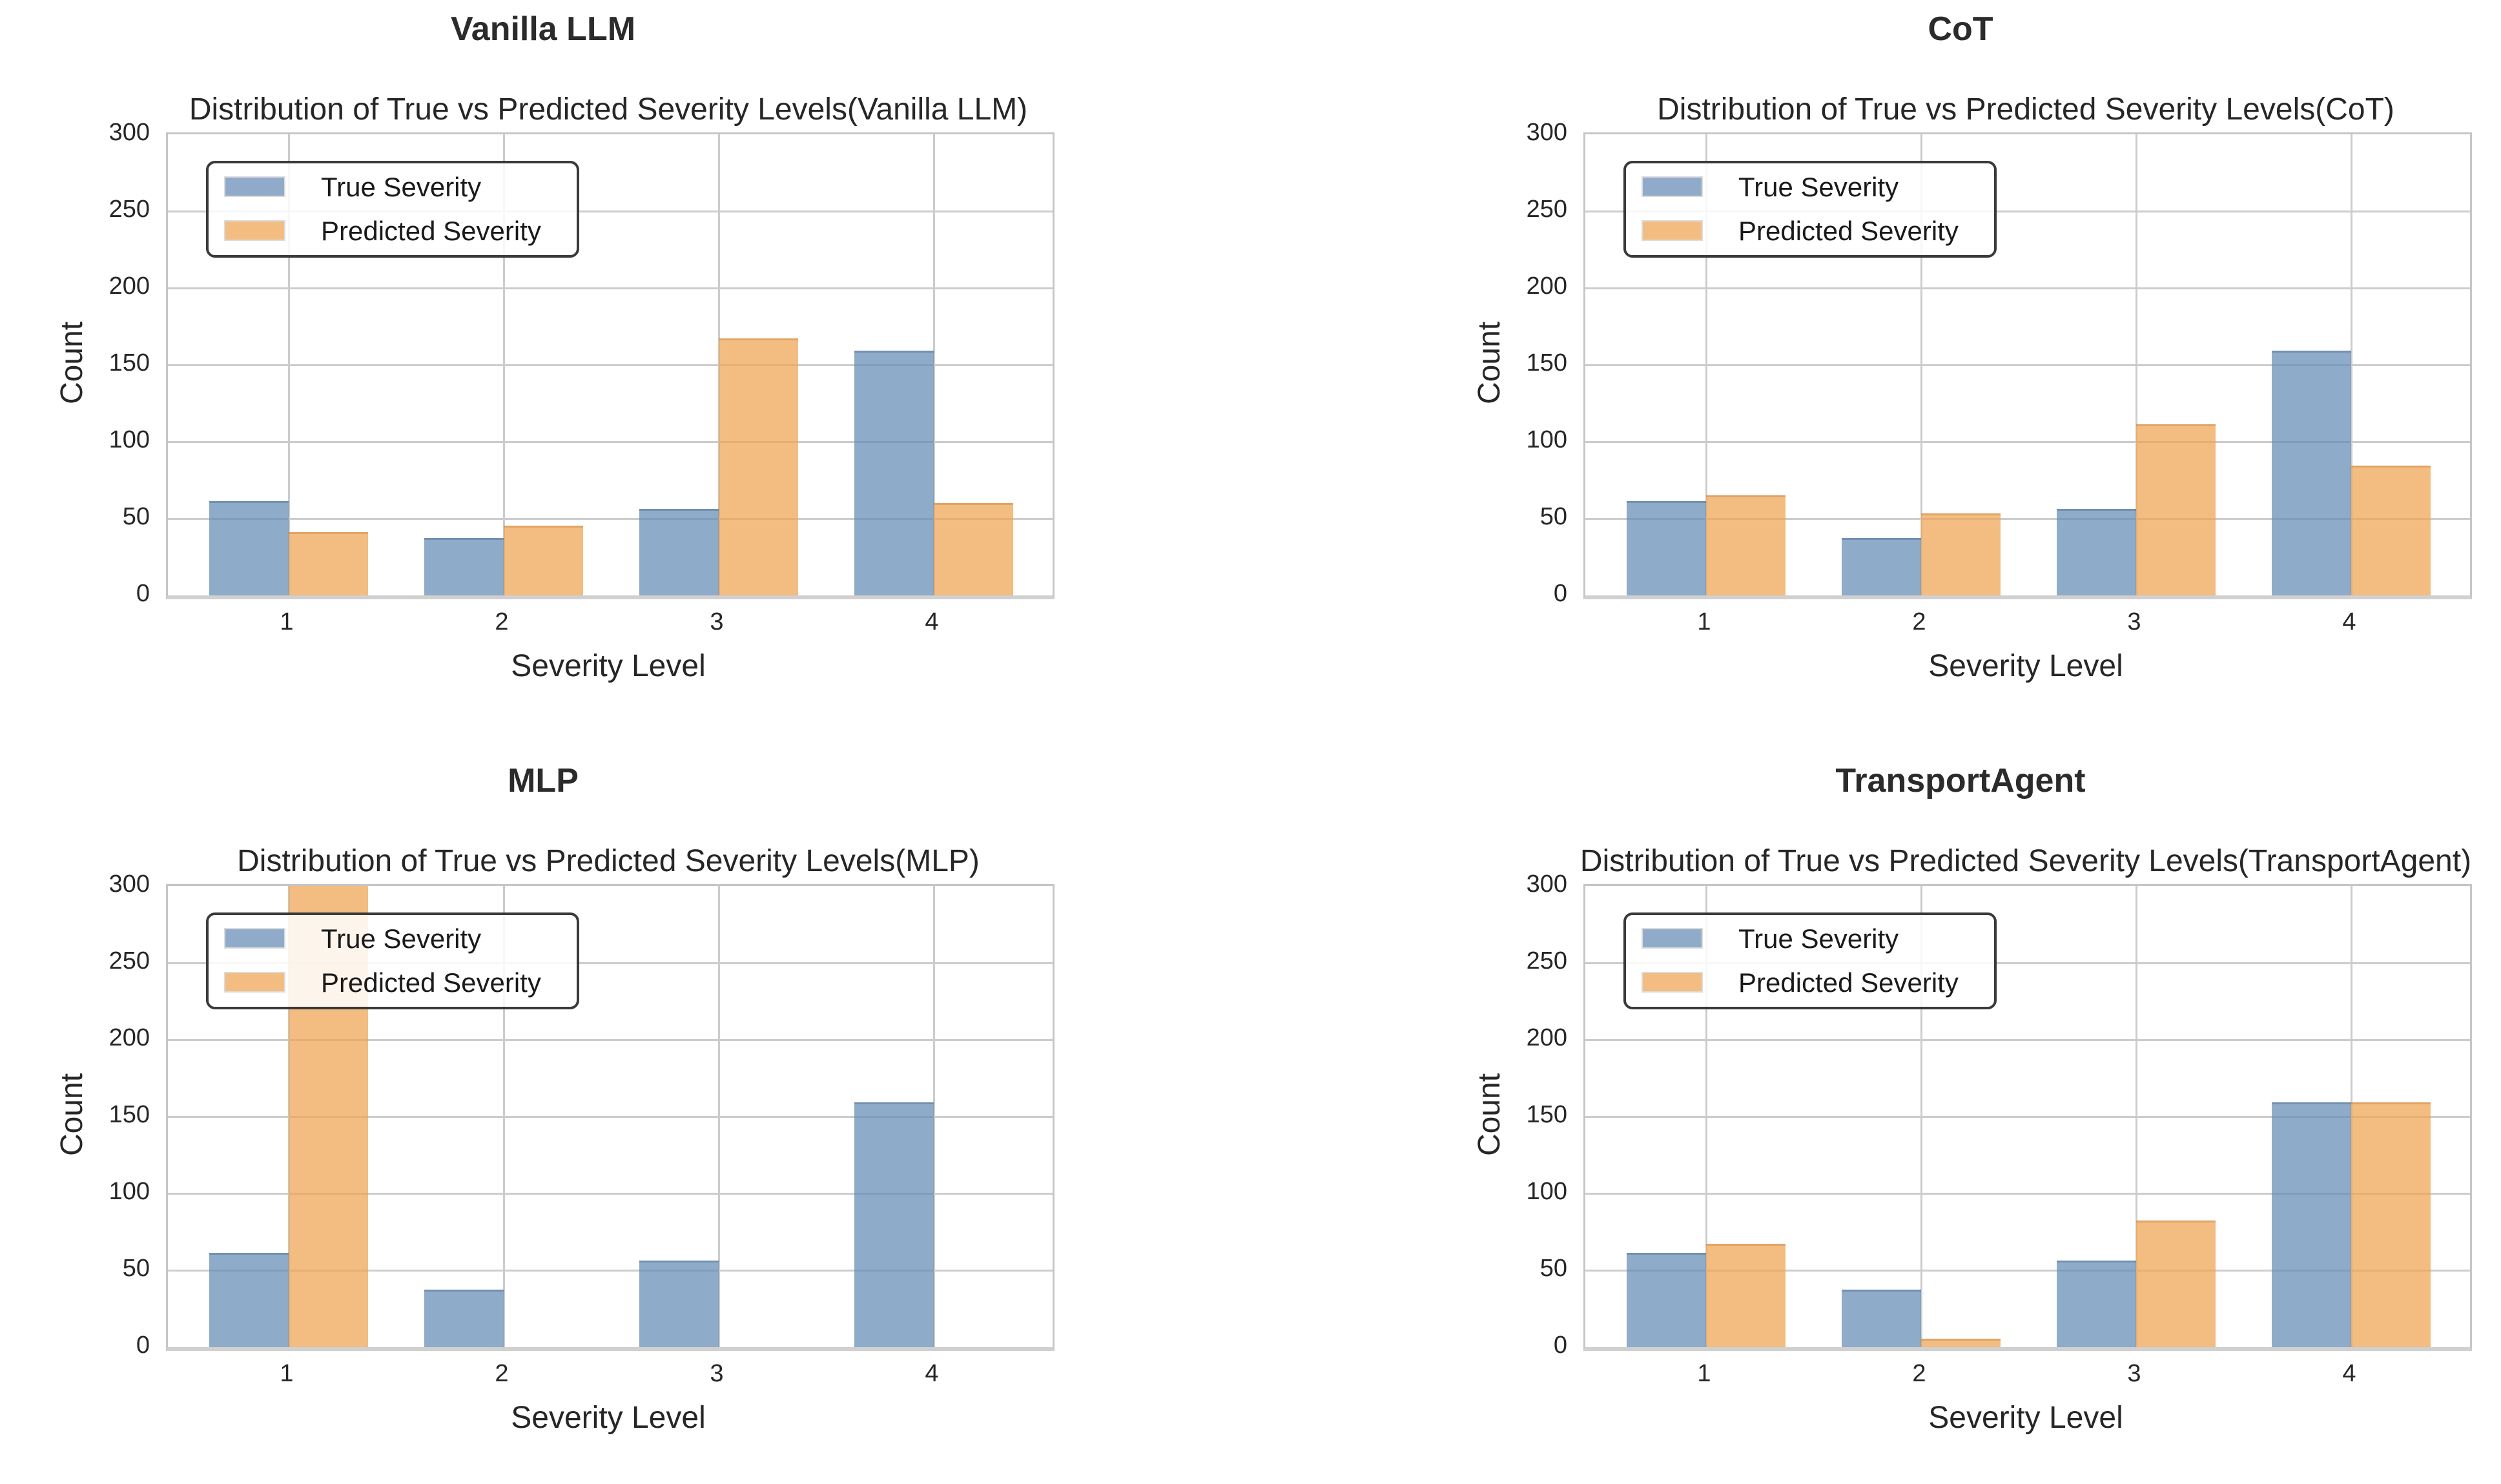 Image resolution: width=2501 pixels, height=1484 pixels. What do you see at coordinates (543, 29) in the screenshot?
I see `panel-title: Vanilla LLM` at bounding box center [543, 29].